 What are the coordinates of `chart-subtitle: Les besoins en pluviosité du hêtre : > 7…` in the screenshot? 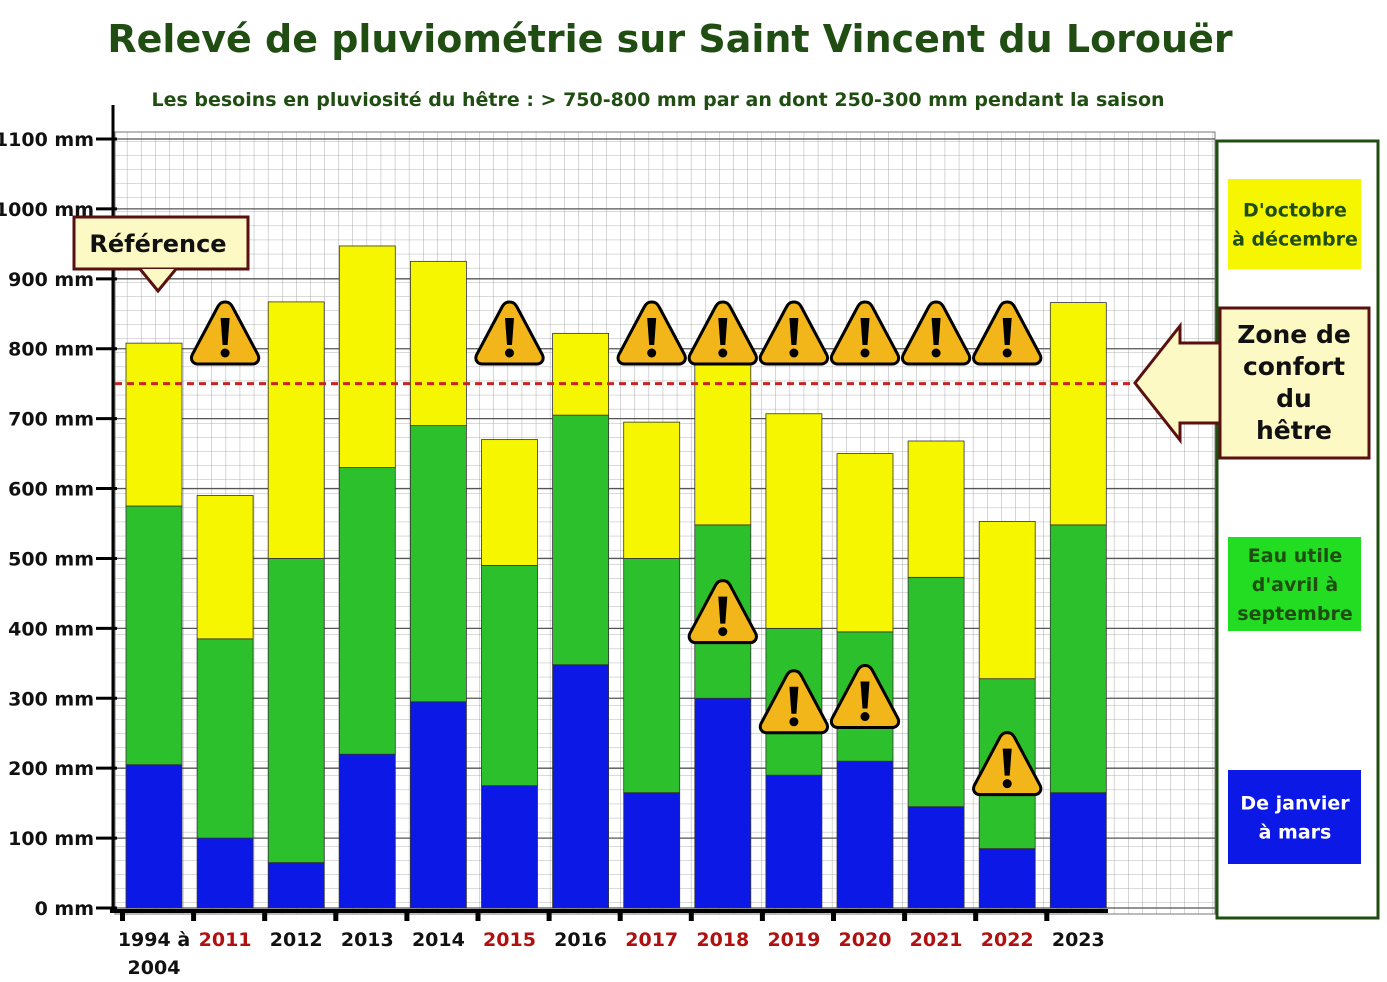 It's located at (657, 100).